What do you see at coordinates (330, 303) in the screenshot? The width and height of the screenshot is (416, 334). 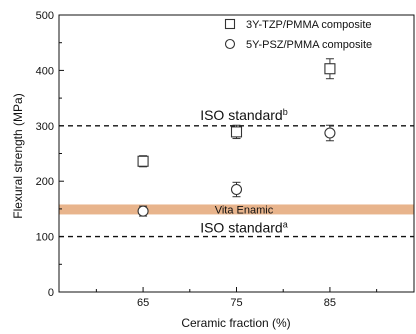 I see `x-tick-label: 85` at bounding box center [330, 303].